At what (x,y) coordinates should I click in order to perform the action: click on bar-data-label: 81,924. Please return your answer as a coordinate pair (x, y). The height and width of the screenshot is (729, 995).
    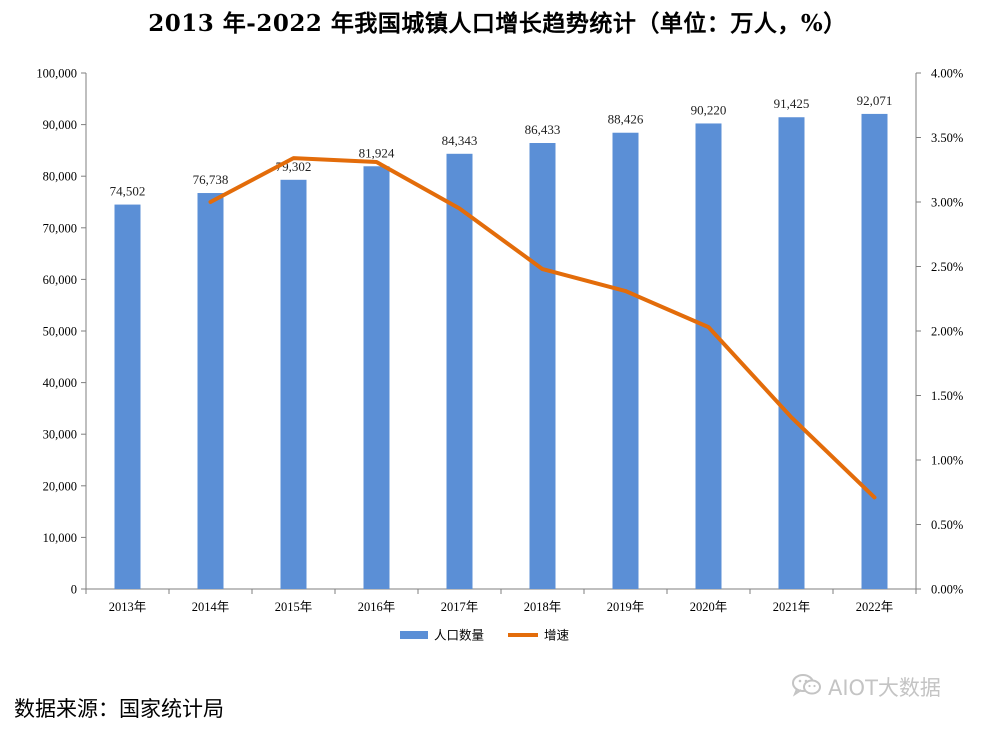
    Looking at the image, I should click on (377, 152).